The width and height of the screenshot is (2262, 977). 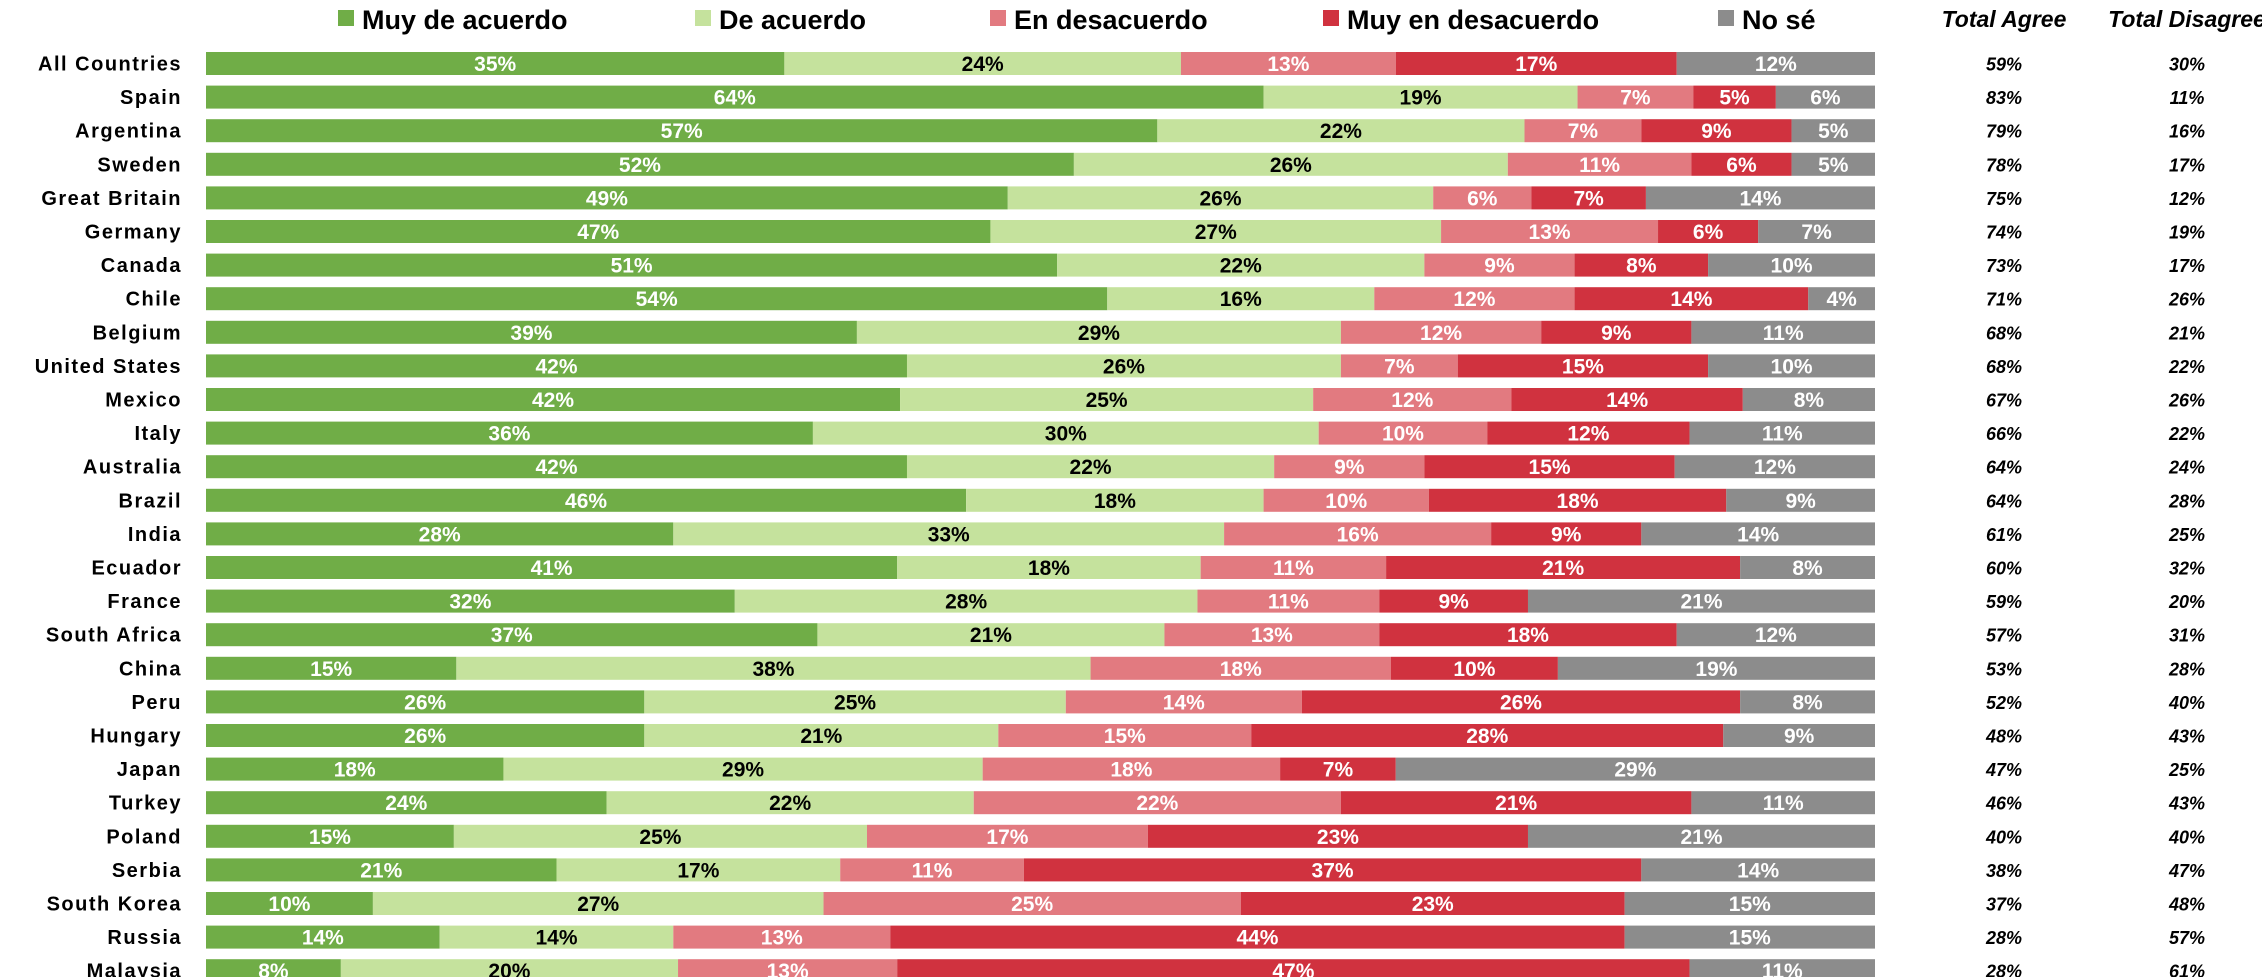 What do you see at coordinates (111, 199) in the screenshot?
I see `category-label: Great Britain` at bounding box center [111, 199].